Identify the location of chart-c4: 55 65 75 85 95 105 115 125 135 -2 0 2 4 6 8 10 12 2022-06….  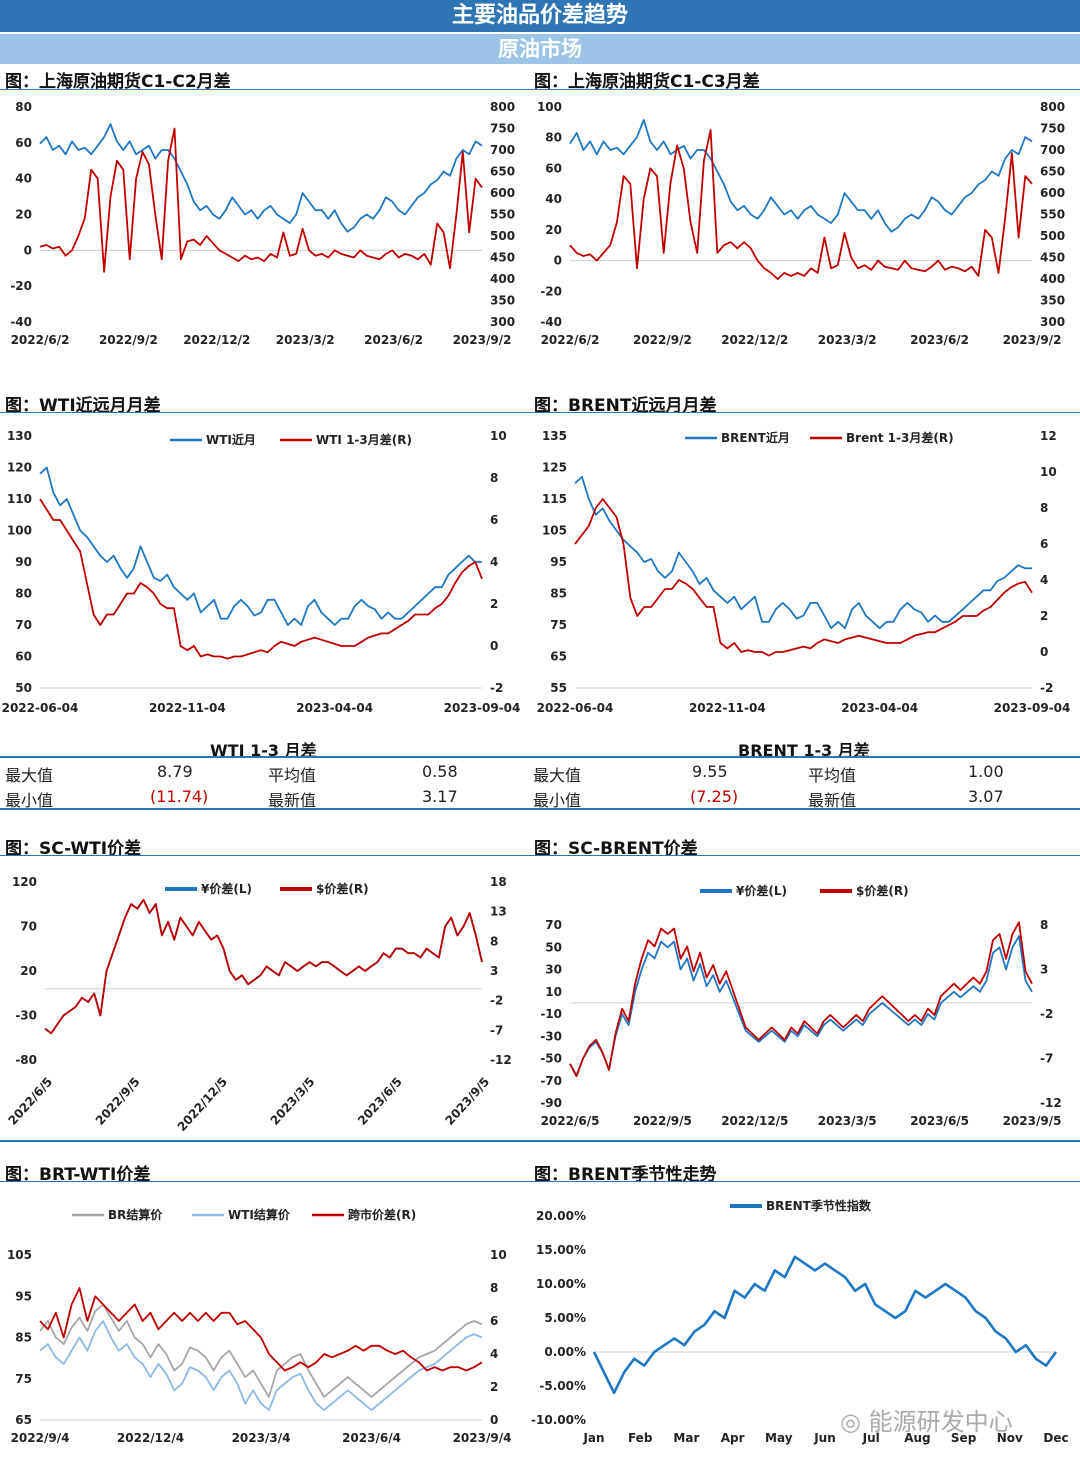
(804, 572).